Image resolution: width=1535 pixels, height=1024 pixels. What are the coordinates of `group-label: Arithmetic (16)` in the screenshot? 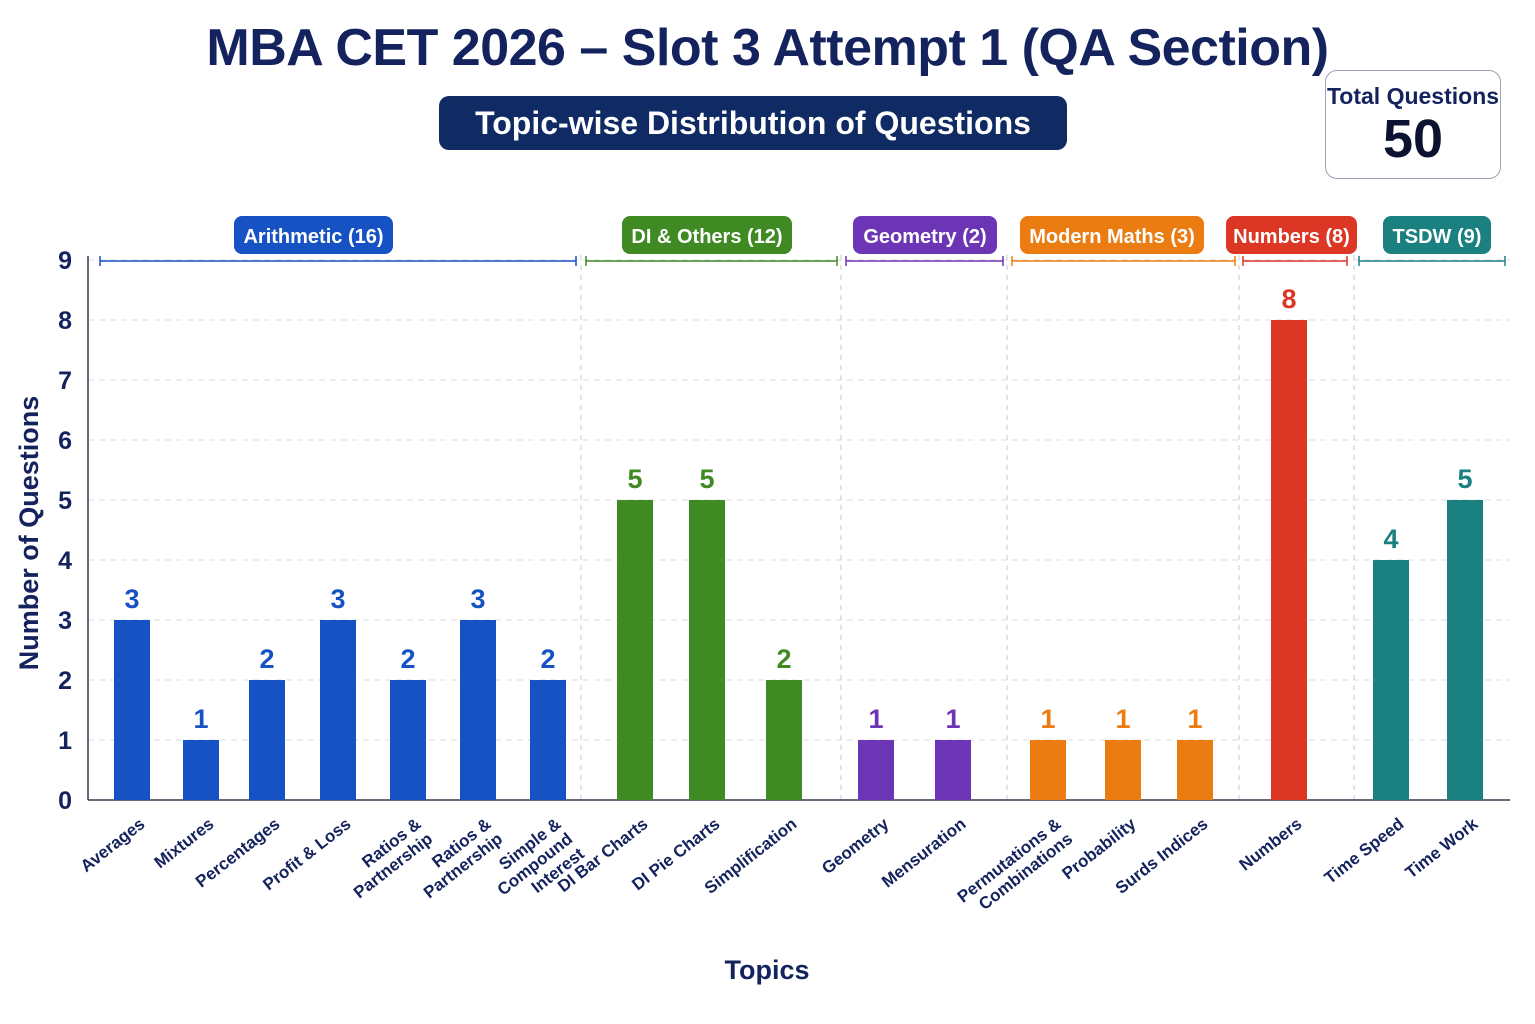 It's located at (313, 237).